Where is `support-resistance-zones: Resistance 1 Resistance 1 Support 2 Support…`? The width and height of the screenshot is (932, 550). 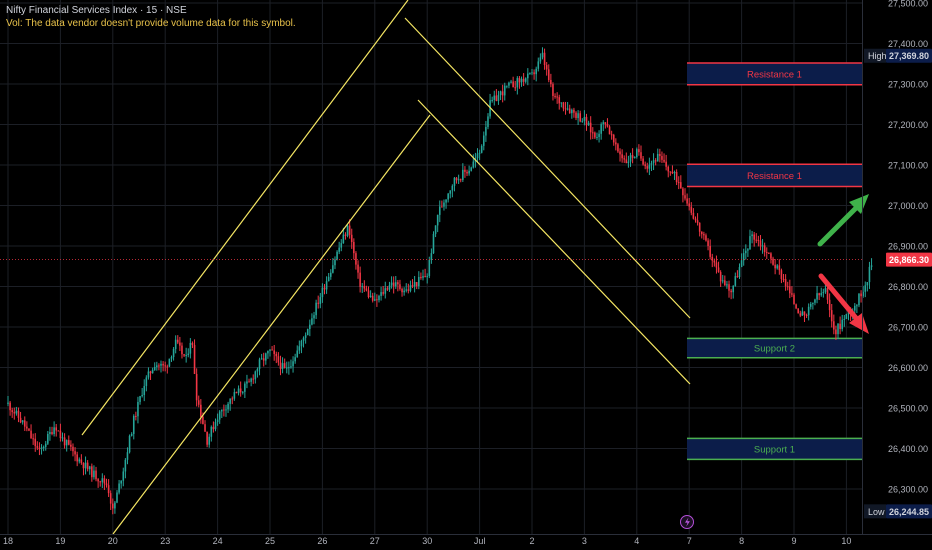 support-resistance-zones: Resistance 1 Resistance 1 Support 2 Support… is located at coordinates (774, 261).